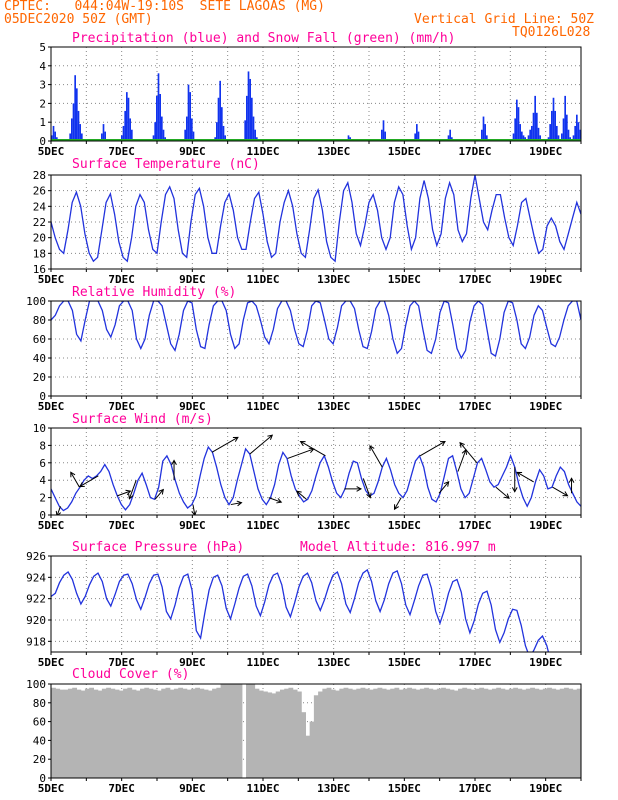 The height and width of the screenshot is (800, 618). Describe the element at coordinates (39, 358) in the screenshot. I see `y-tick-label: 40` at that location.